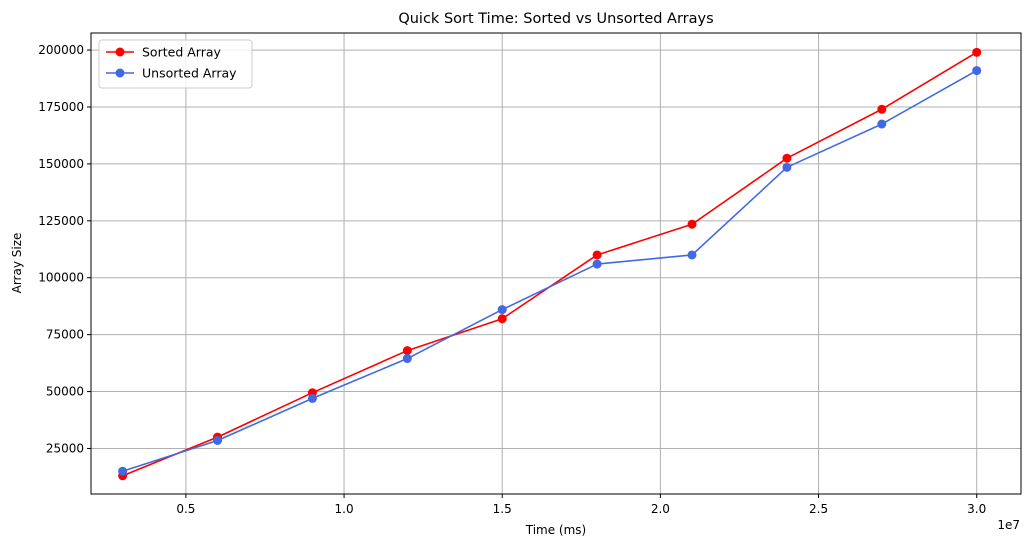 This screenshot has height=547, width=1031. I want to click on legend-item: Sorted Array, so click(163, 52).